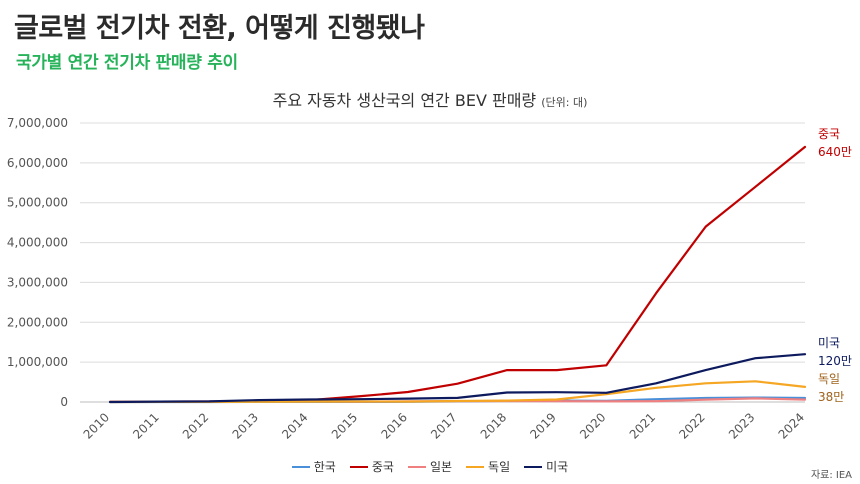  I want to click on x-tick-label: 2023, so click(741, 425).